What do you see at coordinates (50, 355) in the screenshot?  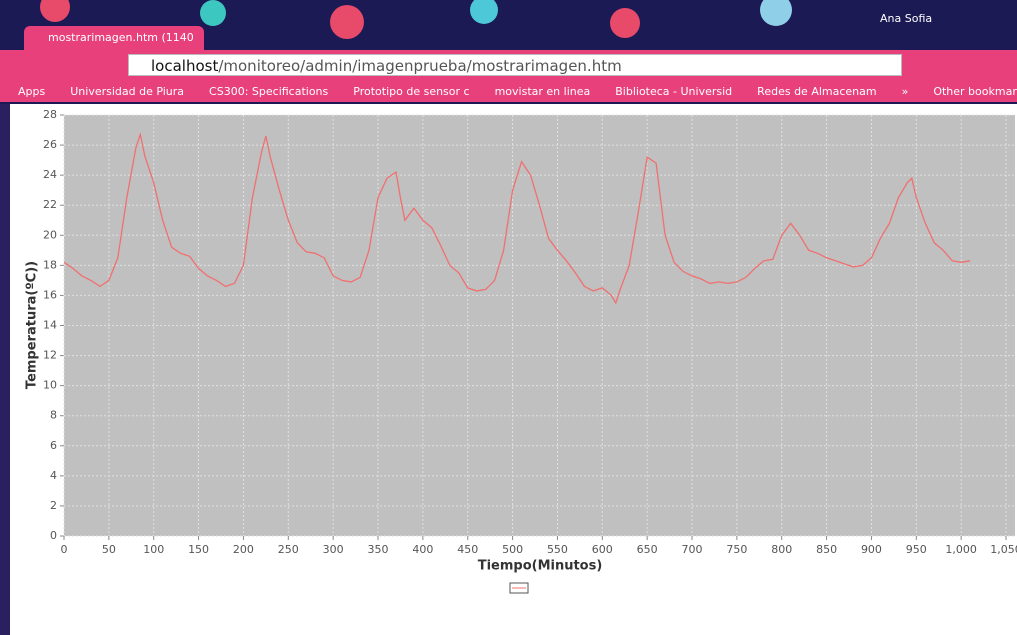 I see `y-tick-label: 12` at bounding box center [50, 355].